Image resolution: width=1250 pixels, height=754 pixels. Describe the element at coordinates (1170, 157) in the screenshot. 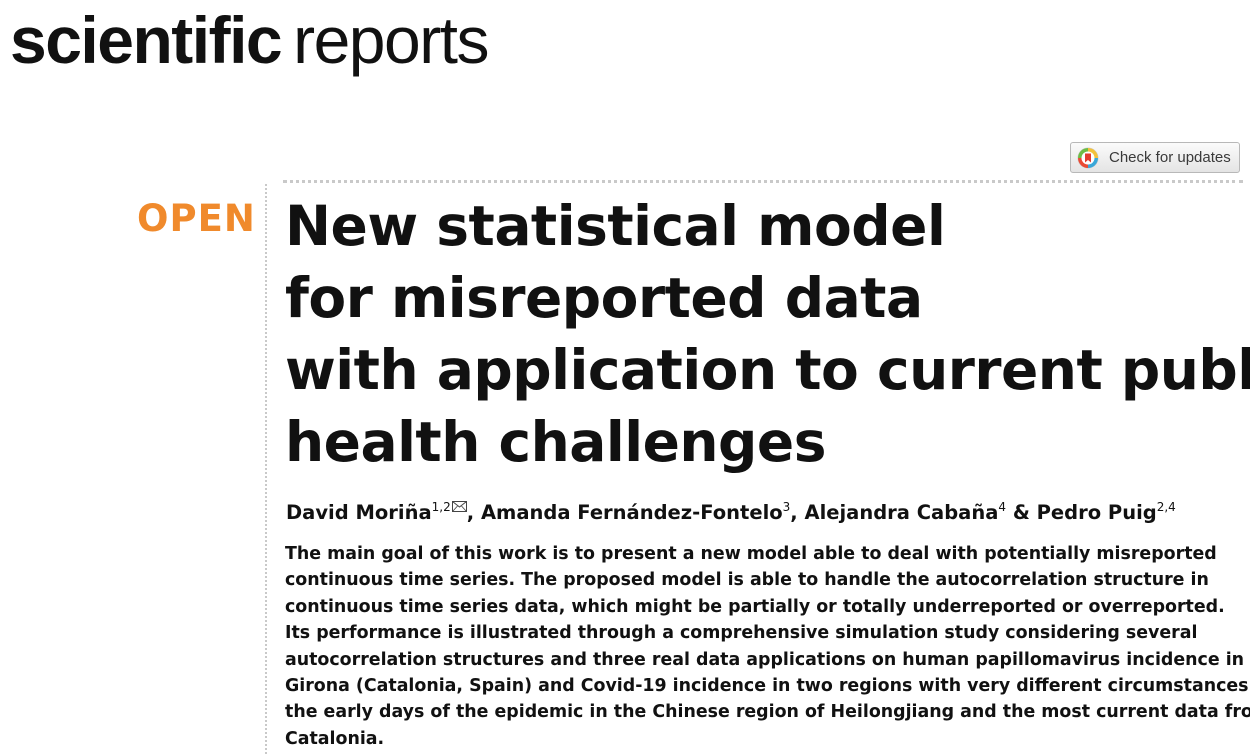

I see `check-for-updates-label: Check for updates` at that location.